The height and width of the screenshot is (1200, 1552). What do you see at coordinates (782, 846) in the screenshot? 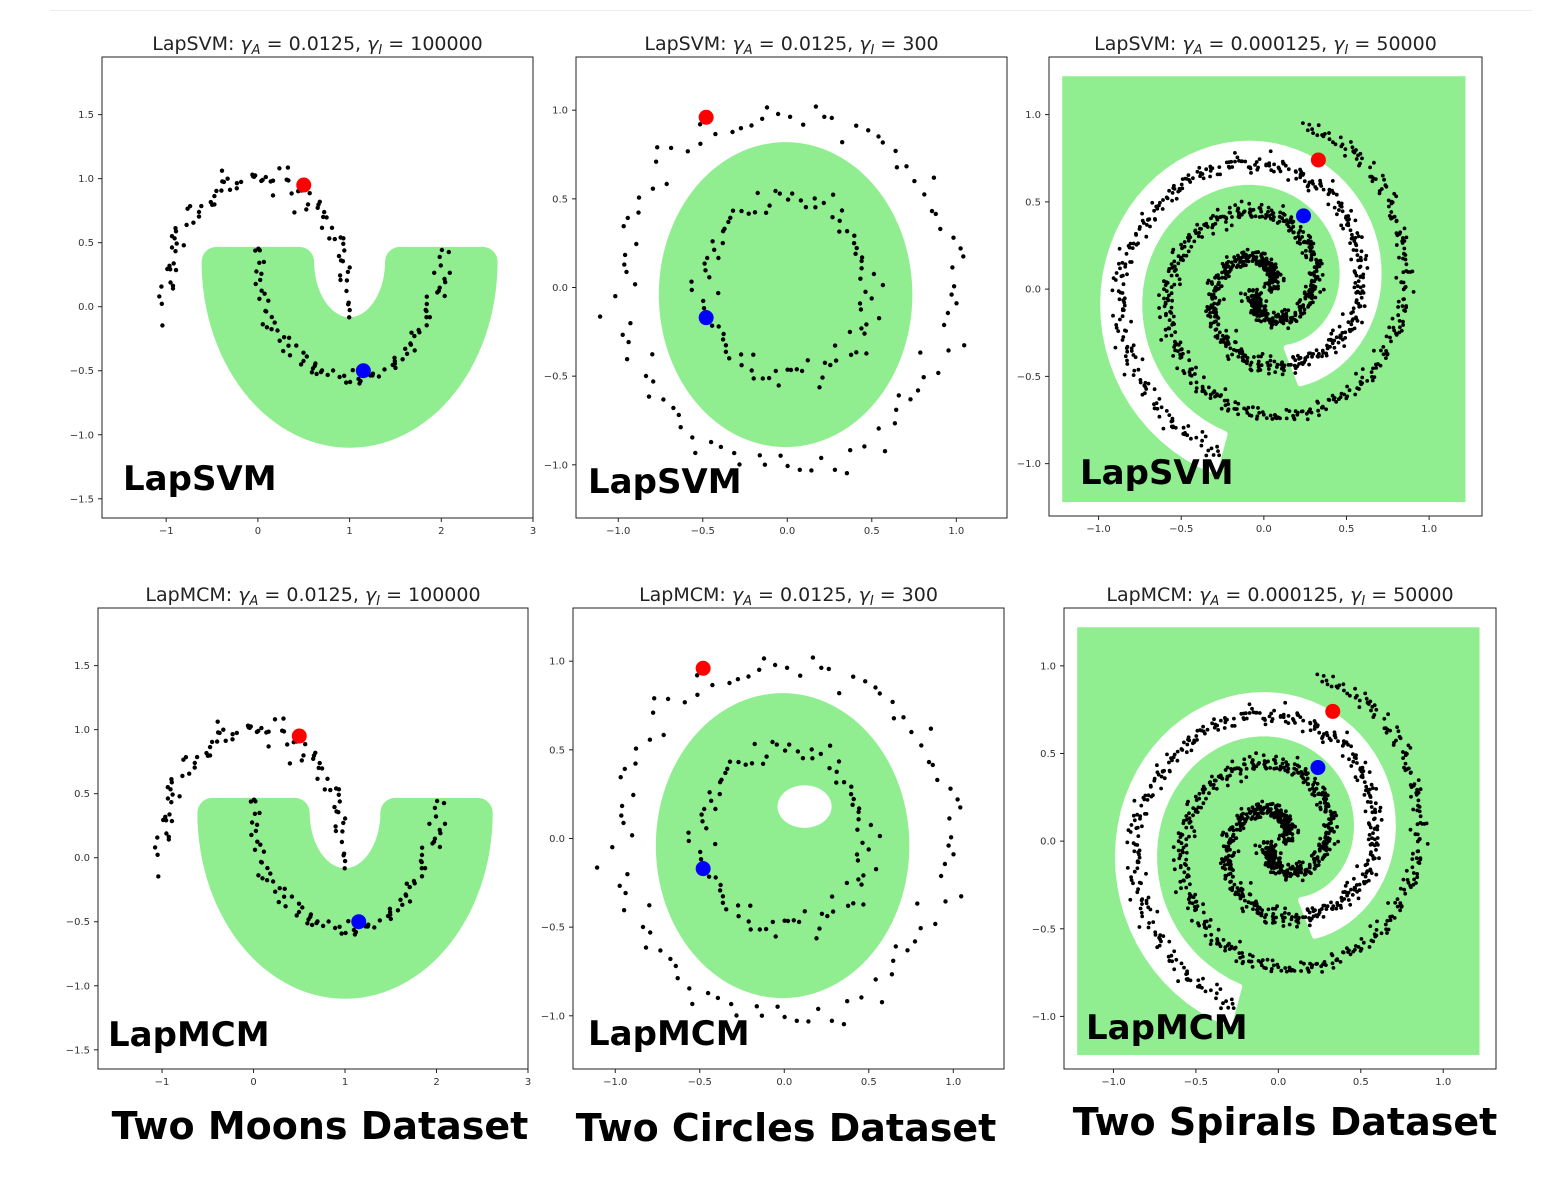
I see `p4-region-group` at bounding box center [782, 846].